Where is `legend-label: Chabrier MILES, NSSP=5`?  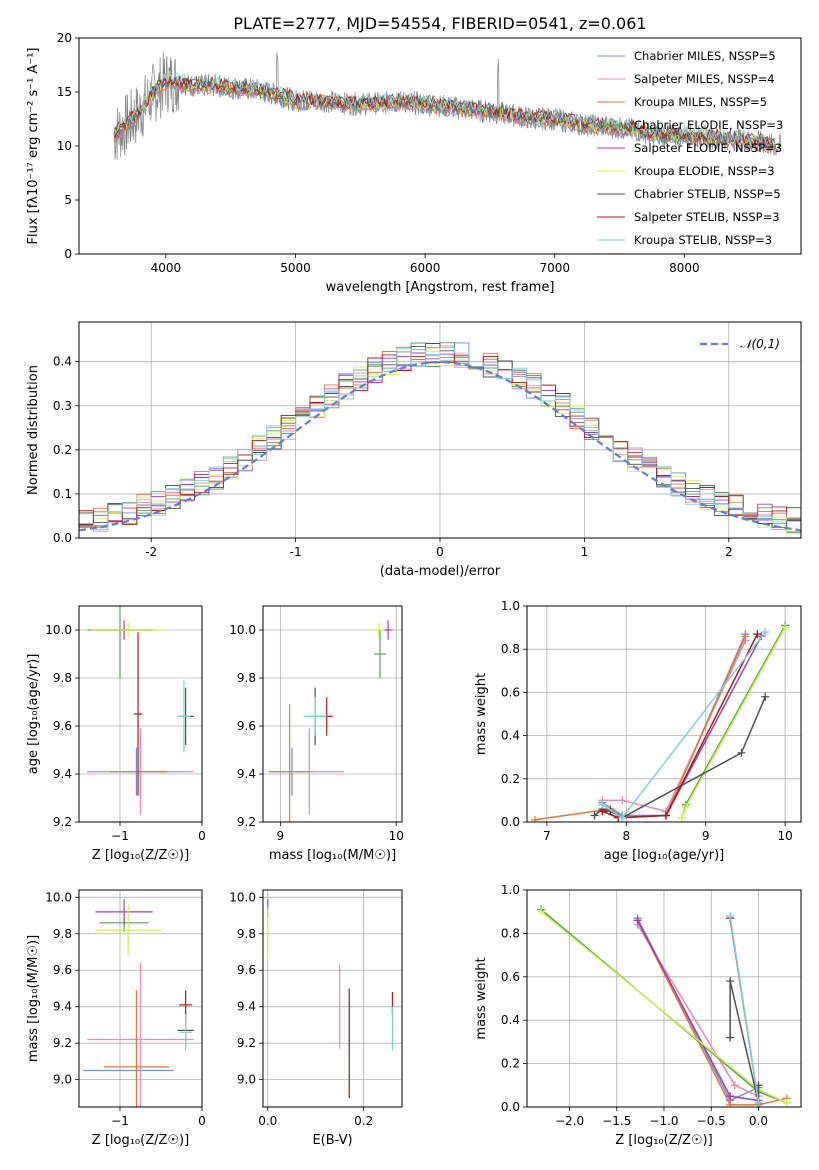 legend-label: Chabrier MILES, NSSP=5 is located at coordinates (705, 56).